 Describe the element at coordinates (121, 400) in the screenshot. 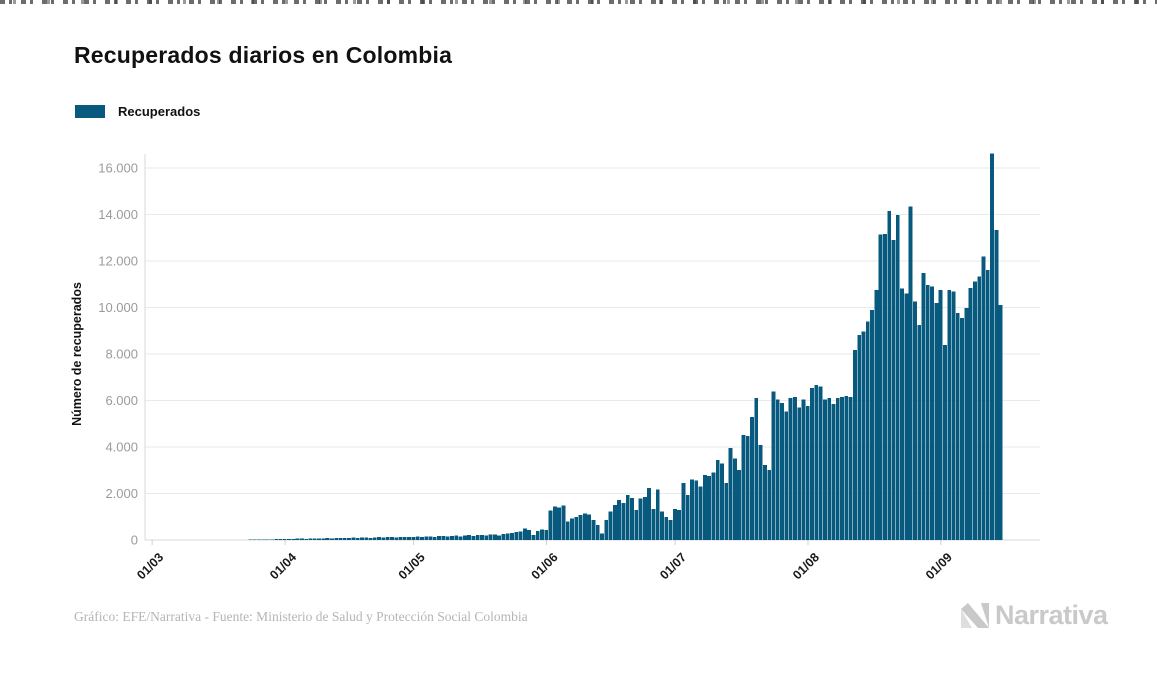

I see `y-tick-label: 6.000` at that location.